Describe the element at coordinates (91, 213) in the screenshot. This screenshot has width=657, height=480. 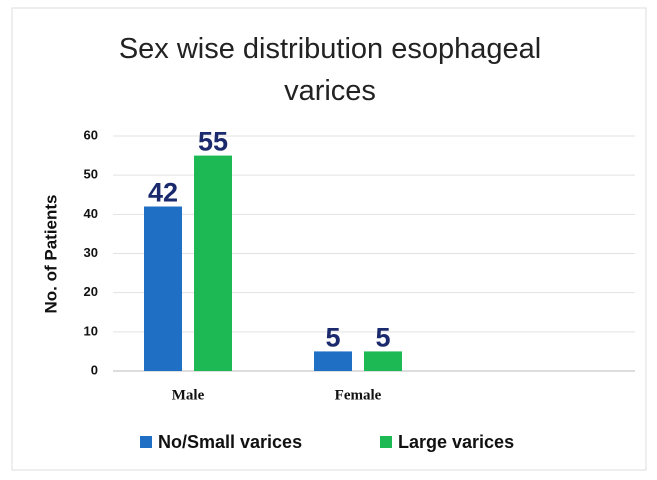
I see `y-tick-label: 40` at that location.